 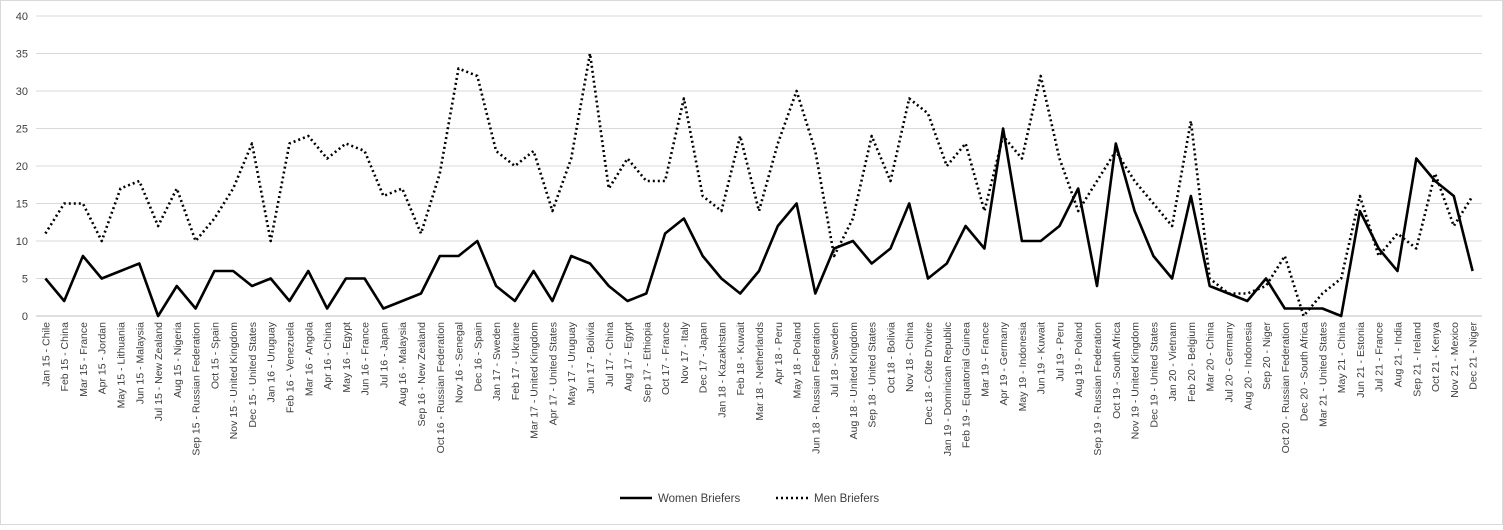 What do you see at coordinates (1305, 371) in the screenshot?
I see `x-tick-label: Dec 20 - South Africa` at bounding box center [1305, 371].